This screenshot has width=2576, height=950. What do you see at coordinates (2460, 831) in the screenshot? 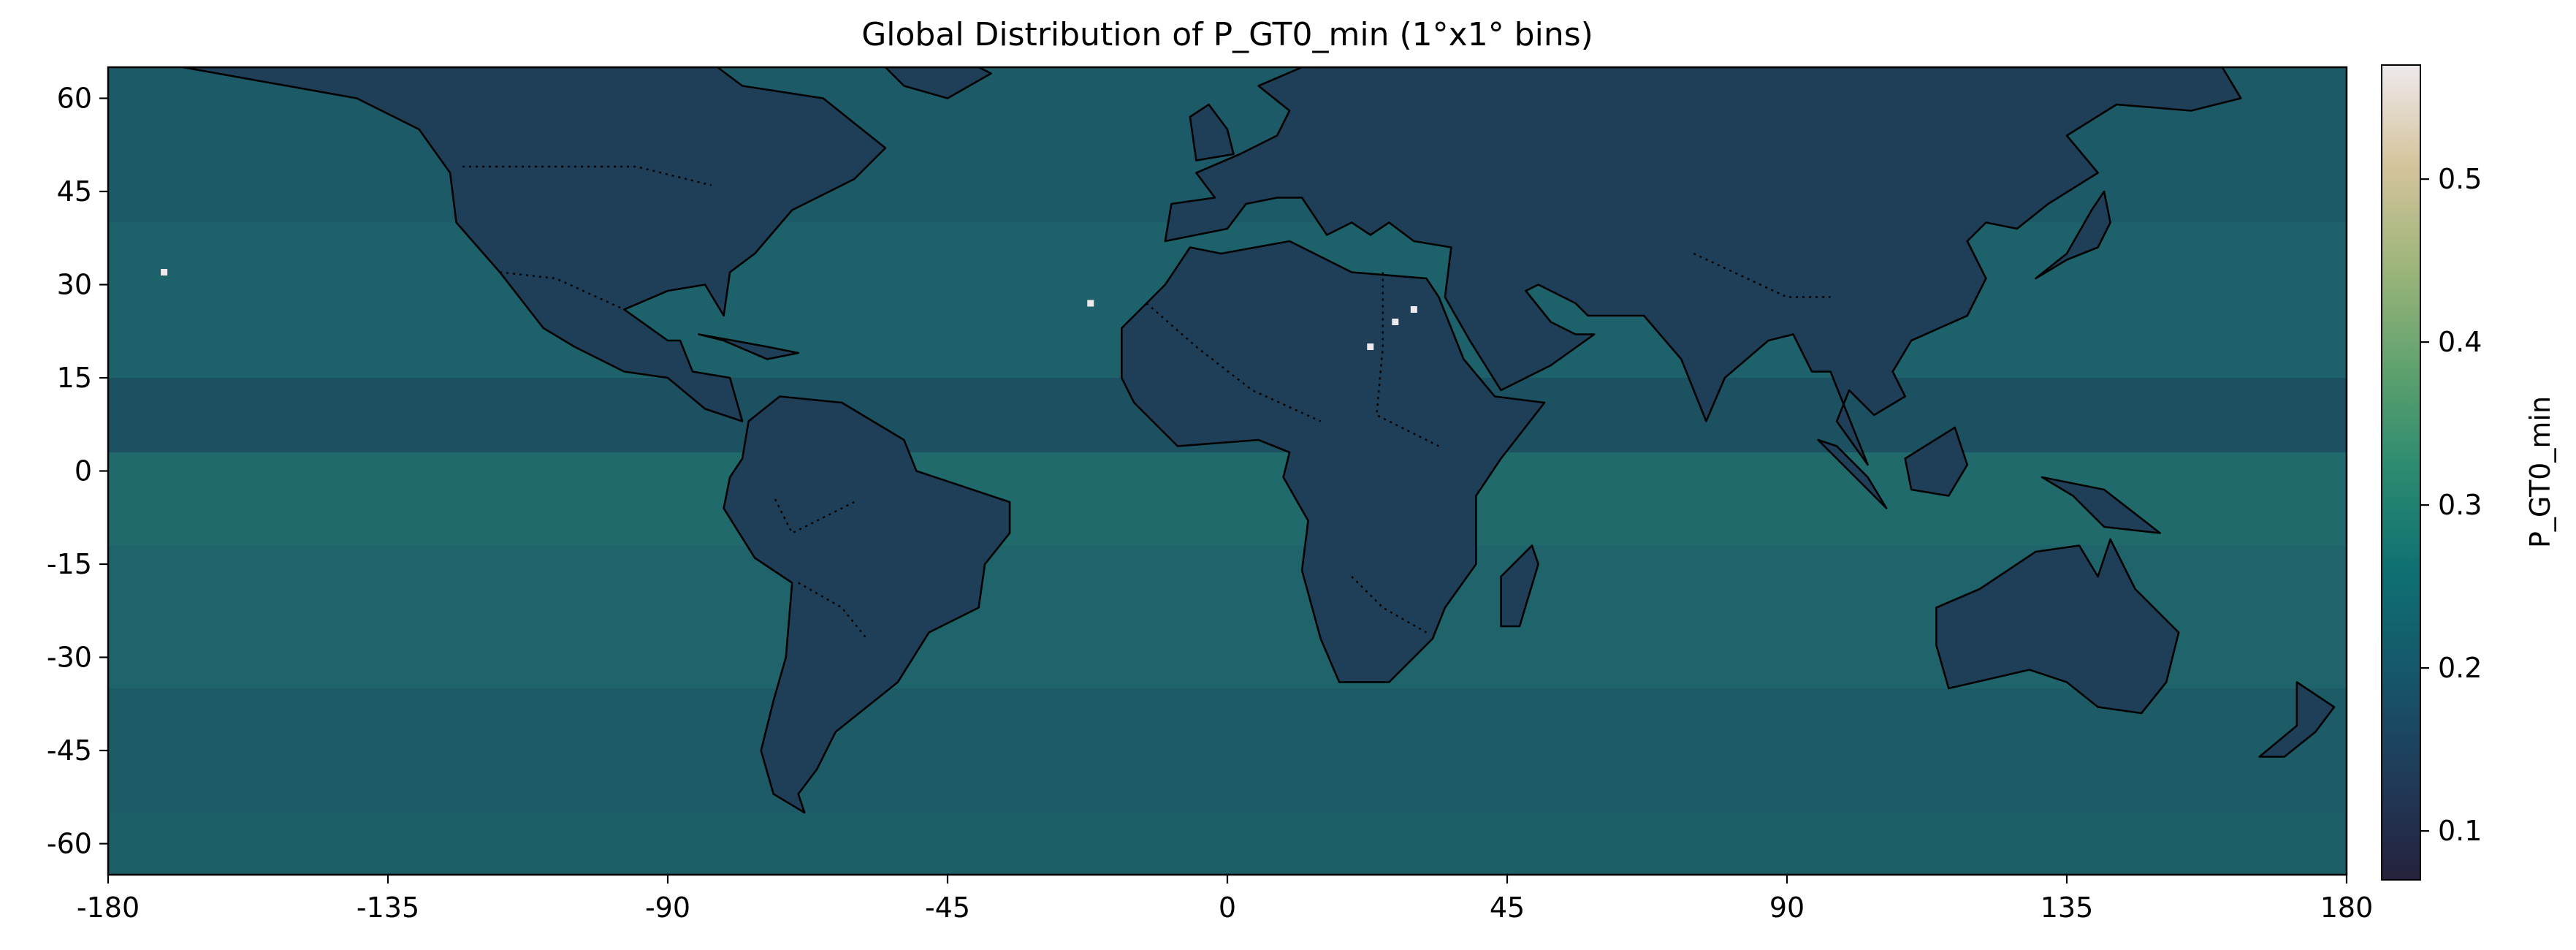
I see `colorbar-tick-label: 0.1` at bounding box center [2460, 831].